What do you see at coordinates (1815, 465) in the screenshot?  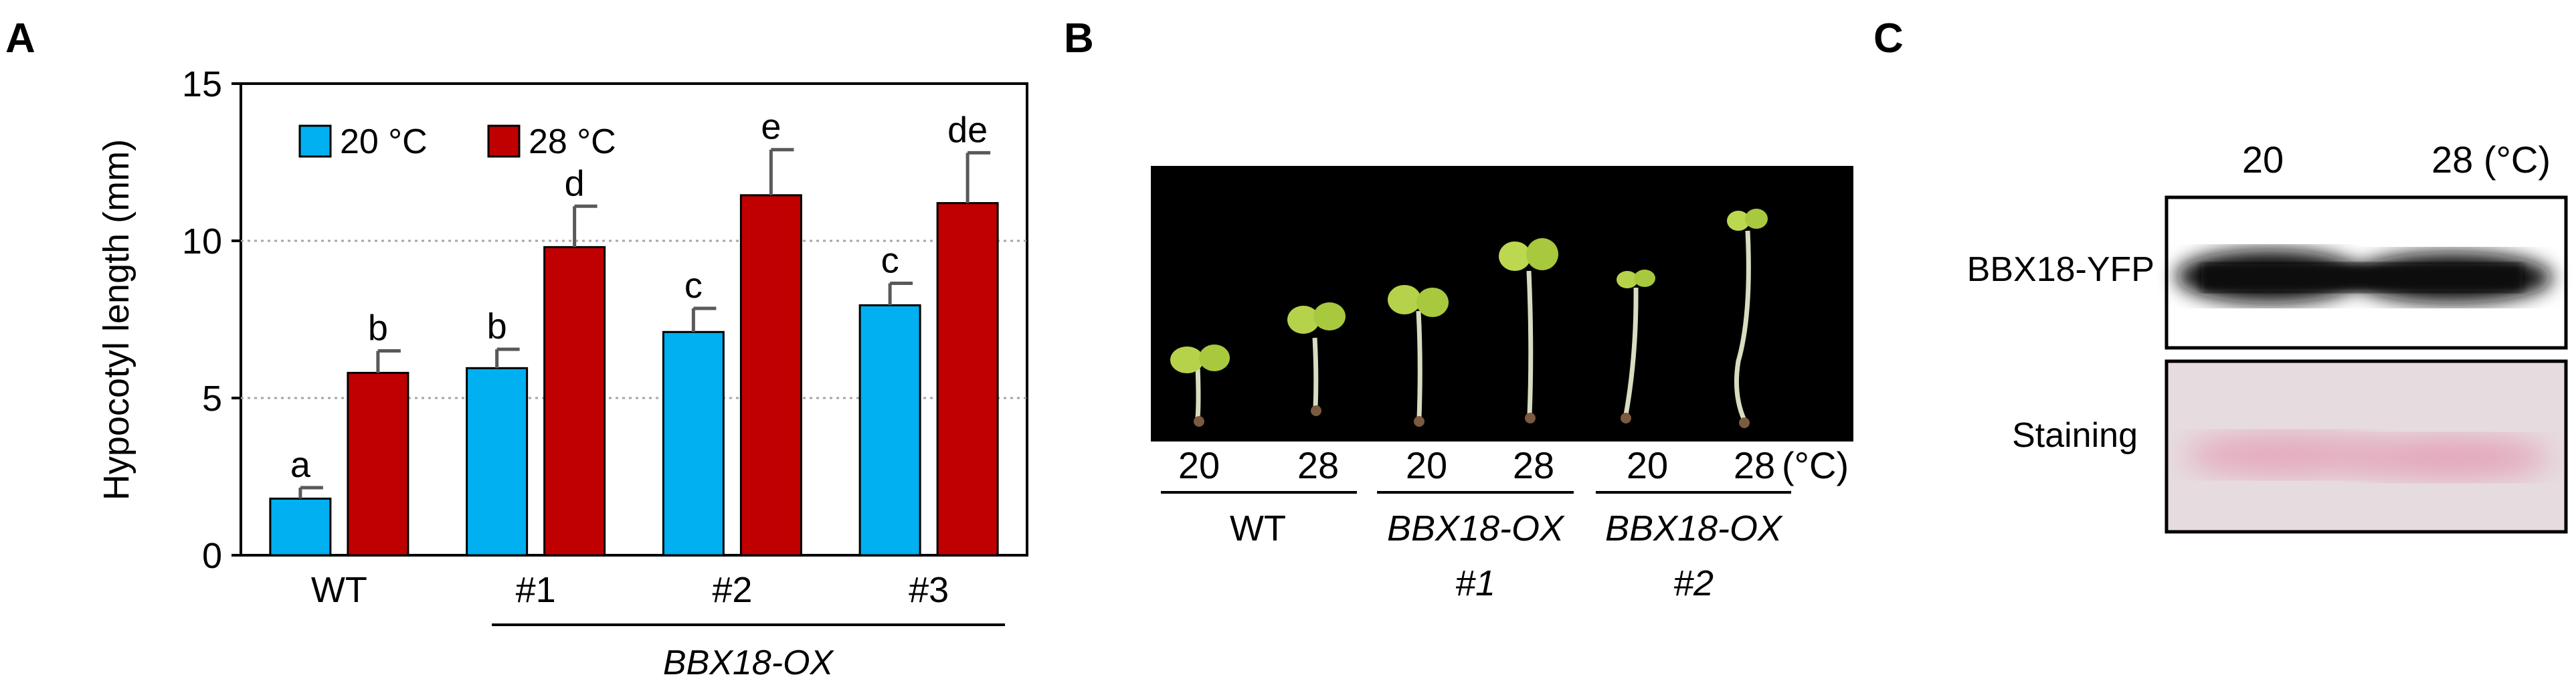 I see `temp-unit: (°C)` at bounding box center [1815, 465].